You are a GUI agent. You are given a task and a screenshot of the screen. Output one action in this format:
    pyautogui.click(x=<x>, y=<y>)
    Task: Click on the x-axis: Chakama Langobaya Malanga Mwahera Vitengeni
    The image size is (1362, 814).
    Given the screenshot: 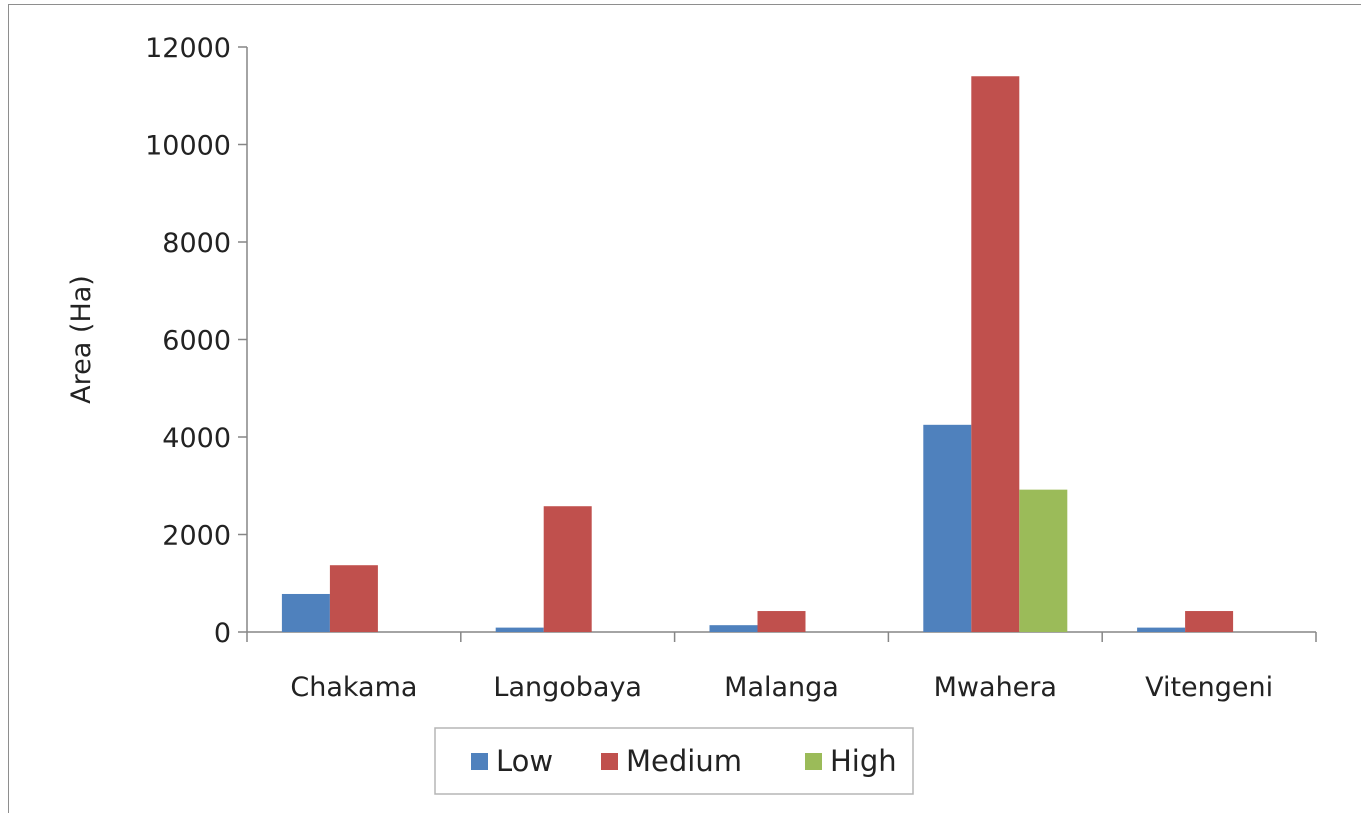 What is the action you would take?
    pyautogui.click(x=781, y=667)
    